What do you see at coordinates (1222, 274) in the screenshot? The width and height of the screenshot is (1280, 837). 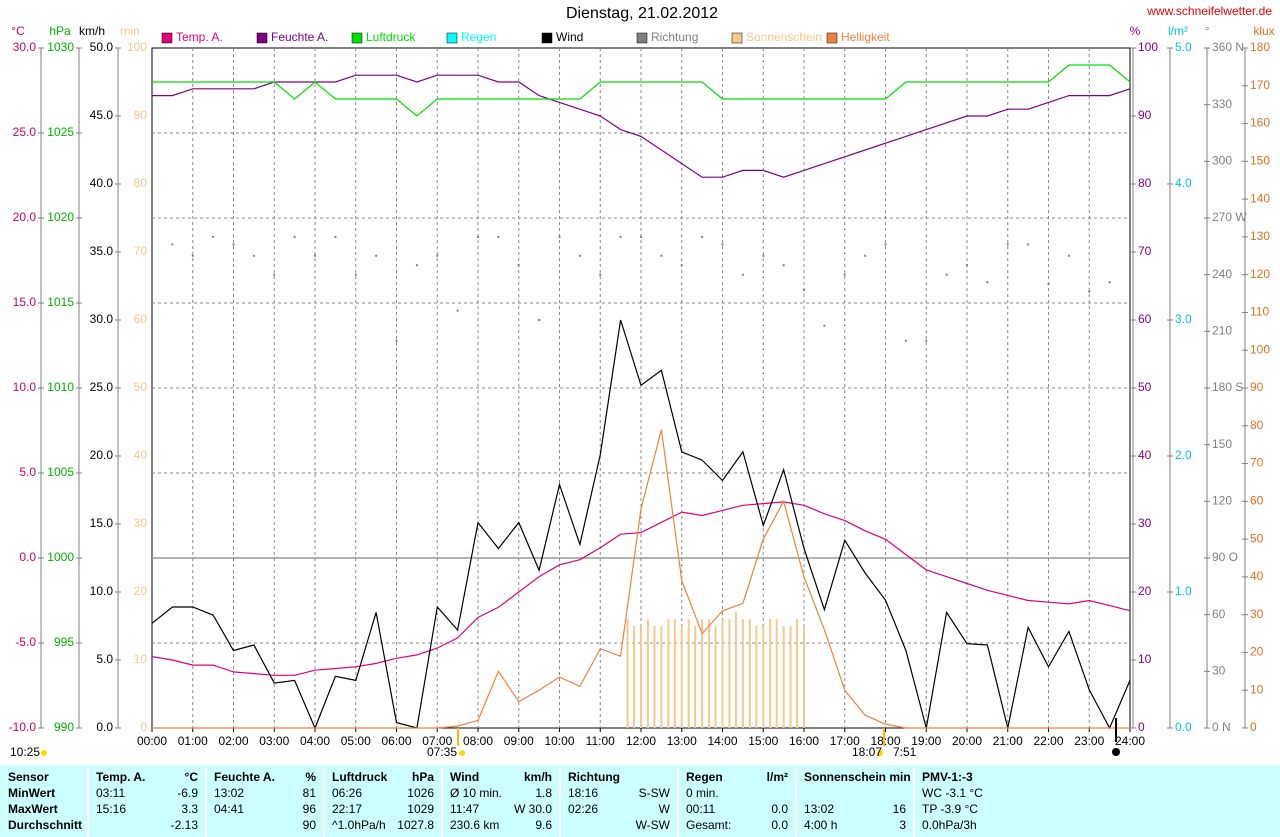 I see `y-tick-label: 240` at bounding box center [1222, 274].